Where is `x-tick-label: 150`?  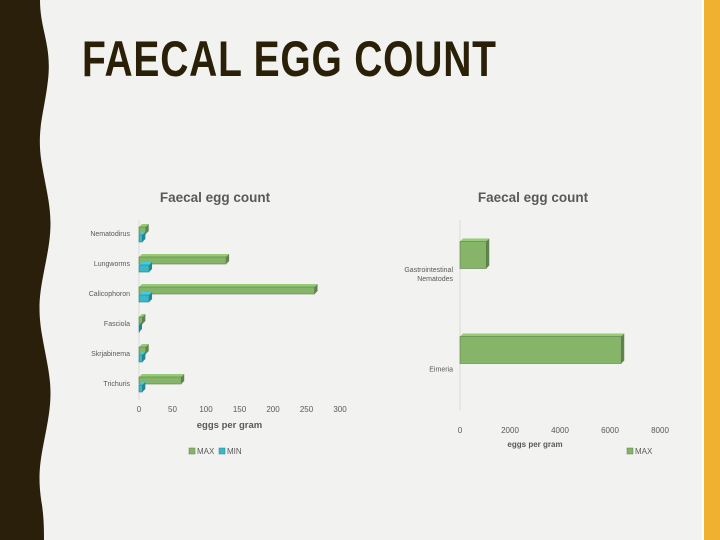 x-tick-label: 150 is located at coordinates (240, 409).